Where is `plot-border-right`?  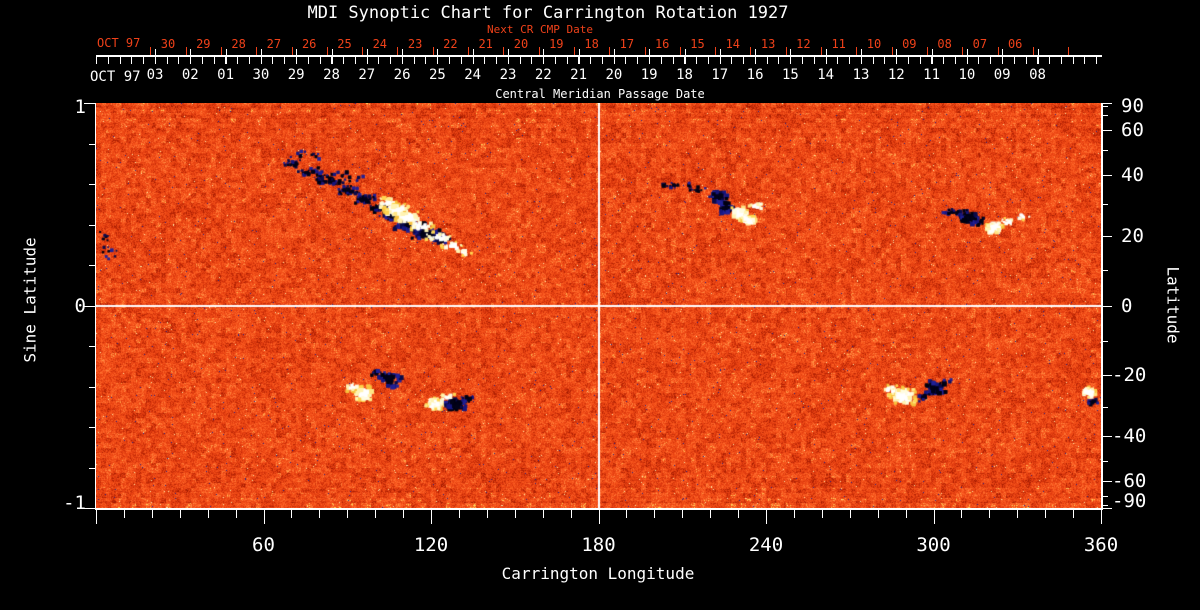 plot-border-right is located at coordinates (1102, 306).